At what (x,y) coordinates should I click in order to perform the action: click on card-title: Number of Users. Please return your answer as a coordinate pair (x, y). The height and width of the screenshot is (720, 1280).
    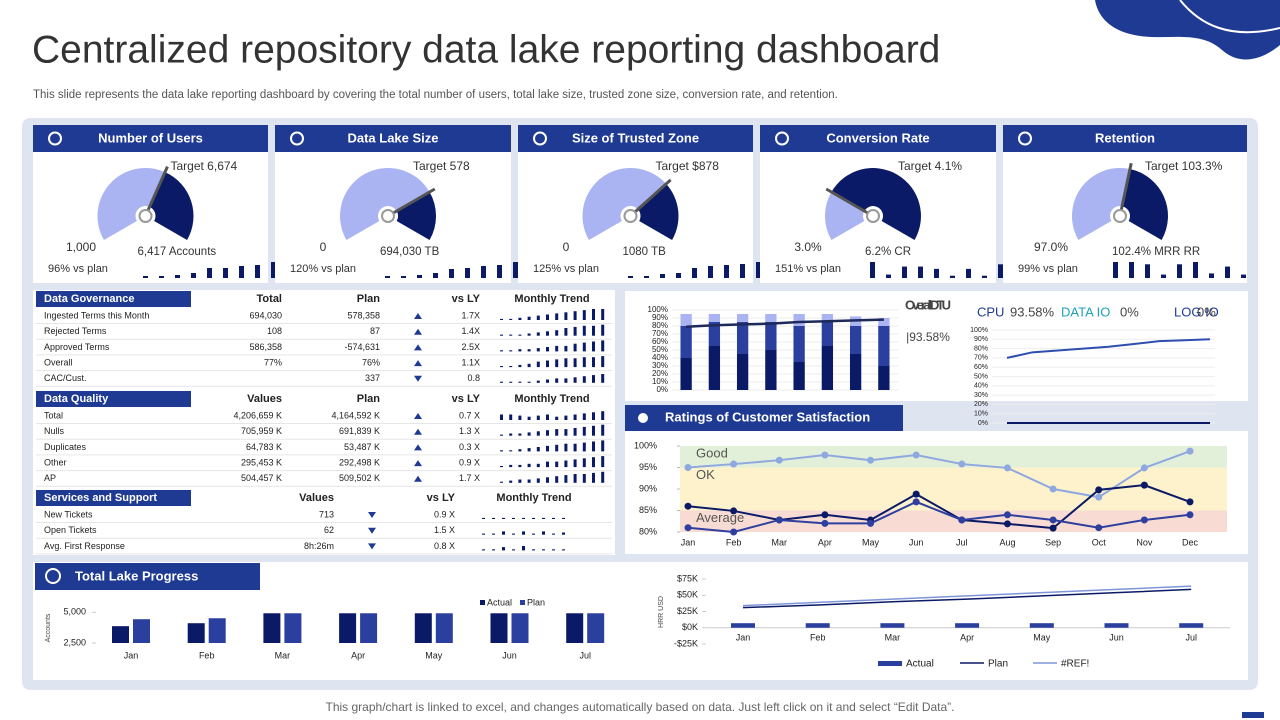
    Looking at the image, I should click on (150, 137).